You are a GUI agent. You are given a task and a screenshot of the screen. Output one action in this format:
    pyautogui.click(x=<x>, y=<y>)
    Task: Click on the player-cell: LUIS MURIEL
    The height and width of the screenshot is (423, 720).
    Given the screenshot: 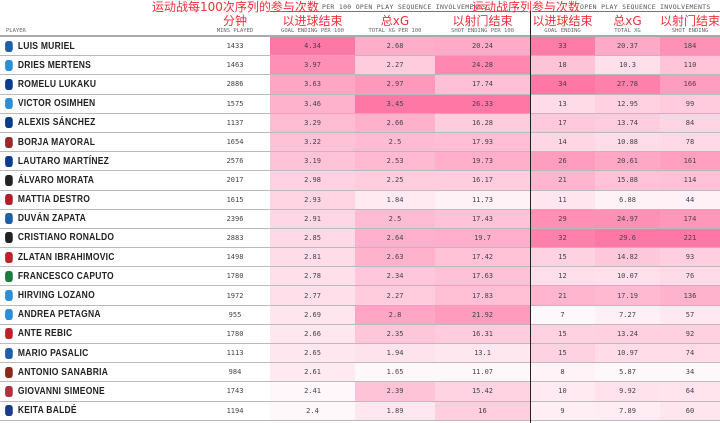 What is the action you would take?
    pyautogui.click(x=85, y=46)
    